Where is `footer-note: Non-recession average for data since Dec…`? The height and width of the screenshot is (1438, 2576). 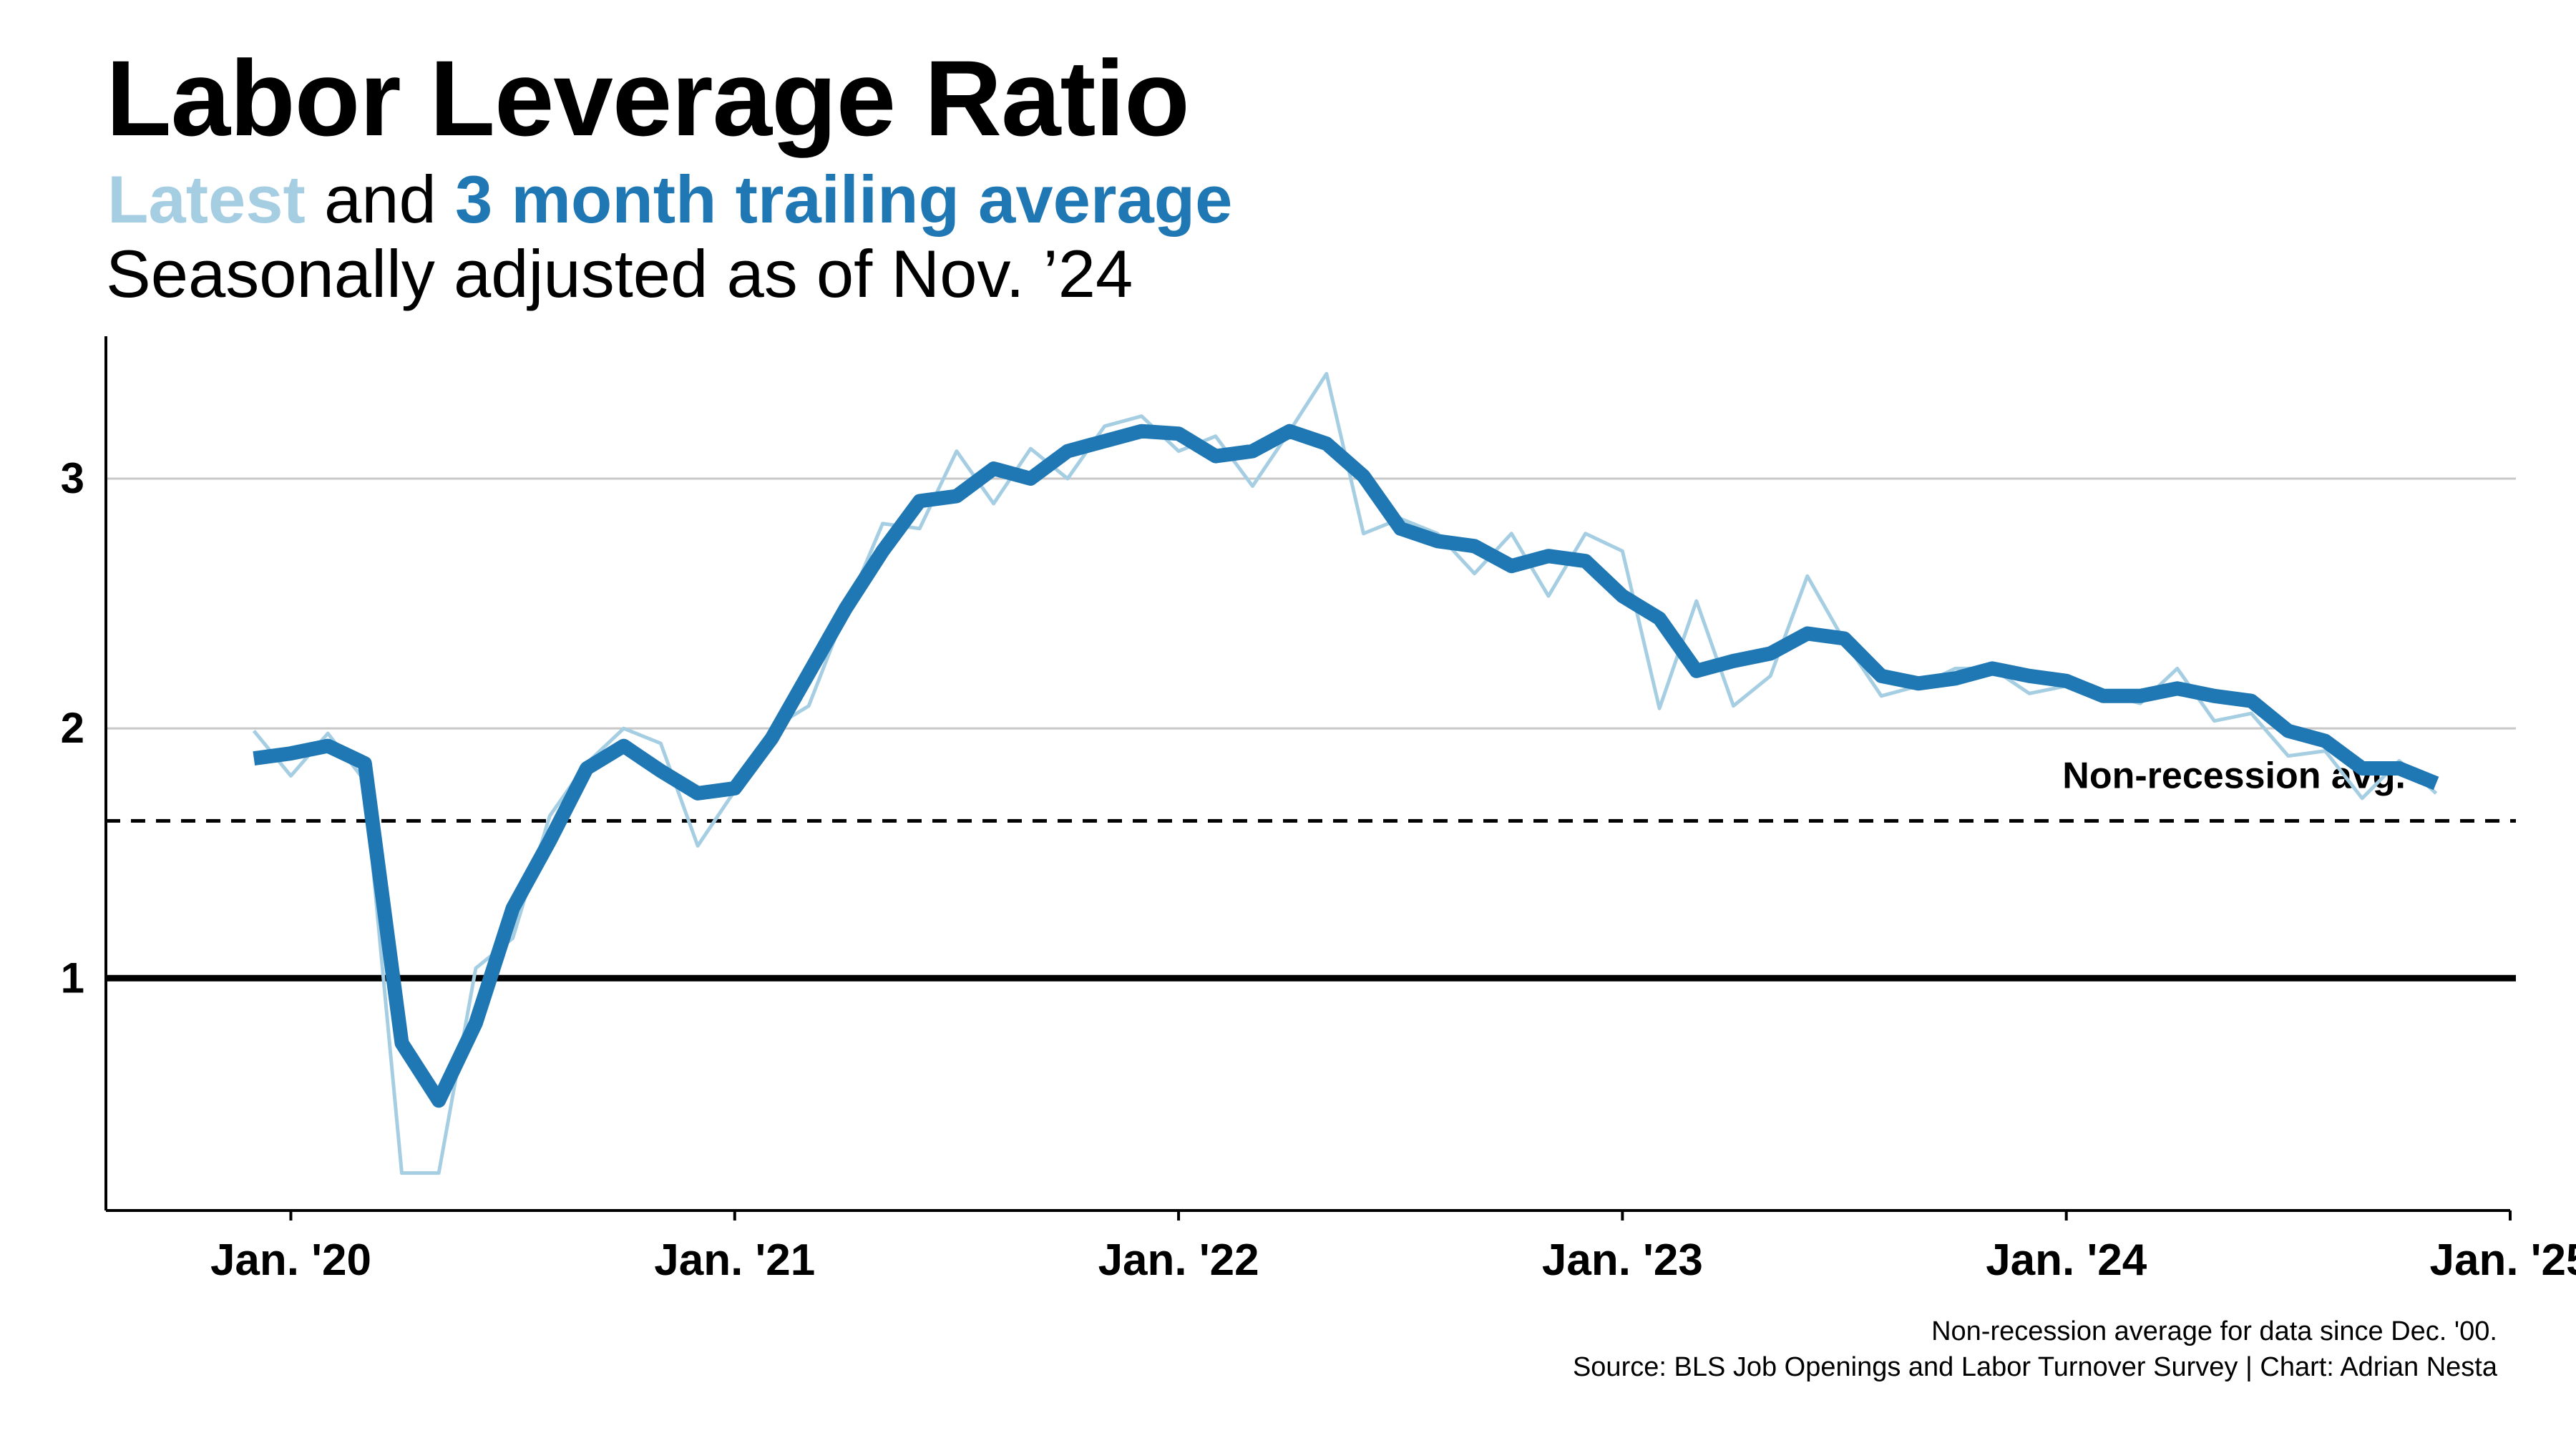 footer-note: Non-recession average for data since Dec… is located at coordinates (2214, 1331).